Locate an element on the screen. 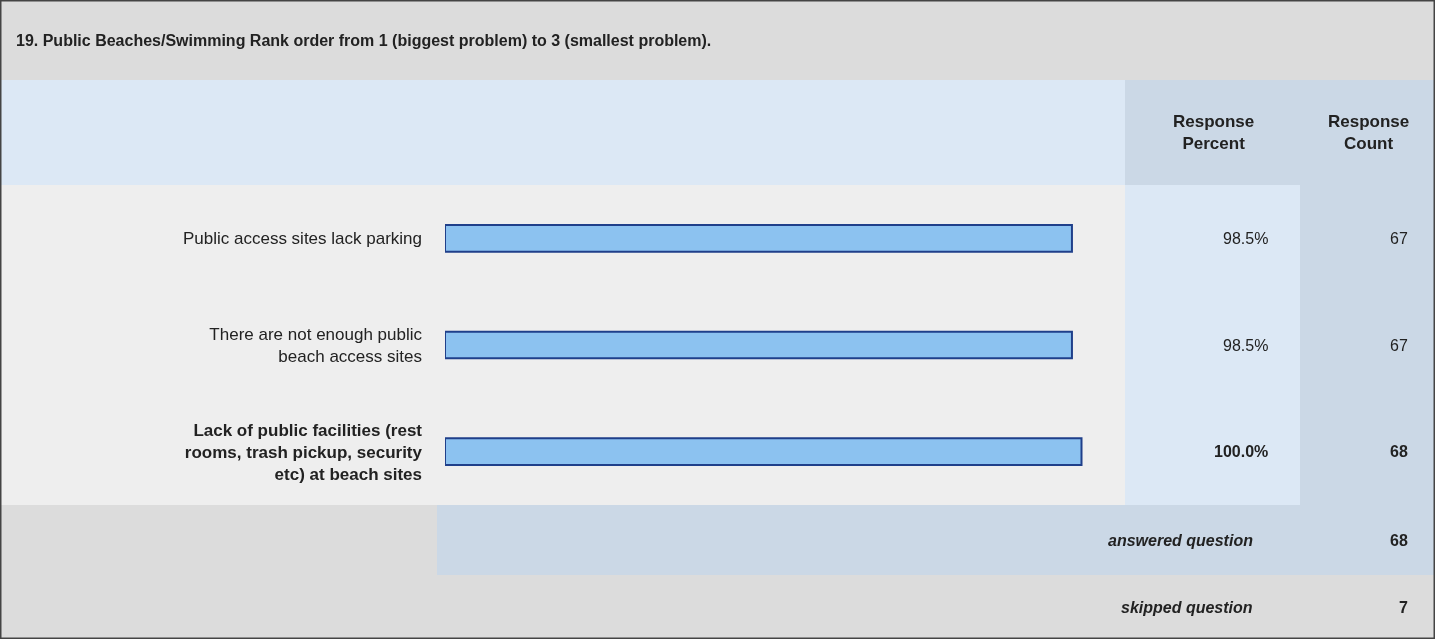 This screenshot has width=1435, height=639. y-tick-label: Lack of public facilities (rest rooms, trash pickup, security etc) at beach sites is located at coordinates (303, 452).